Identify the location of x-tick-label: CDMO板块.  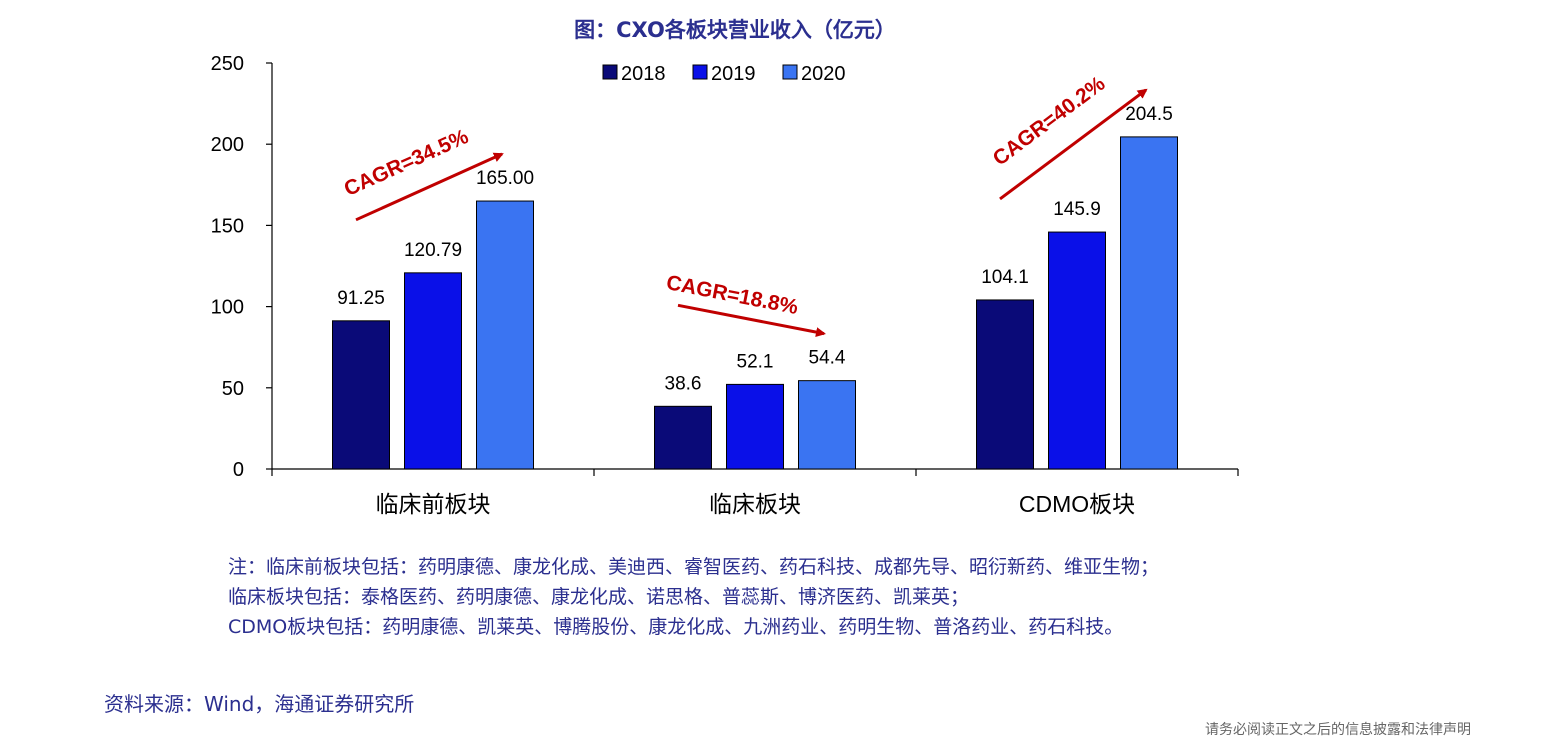
(1077, 504).